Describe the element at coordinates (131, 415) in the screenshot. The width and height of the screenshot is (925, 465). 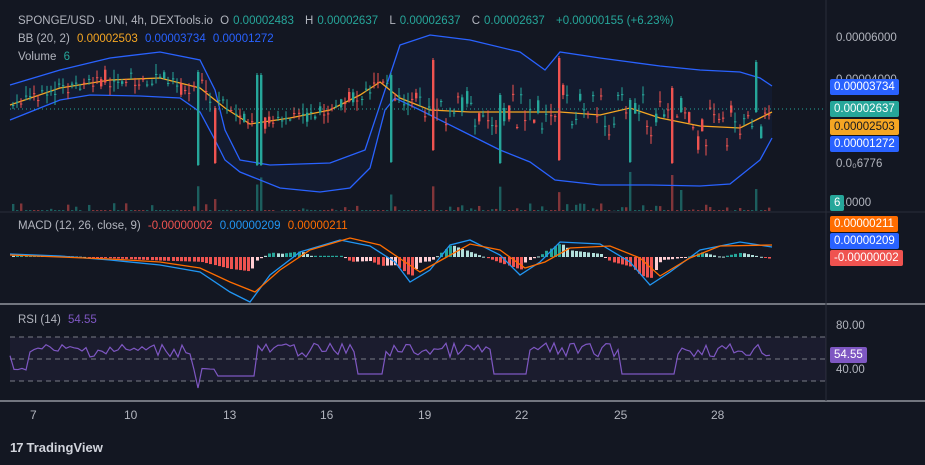
I see `time-axis-label: 10` at that location.